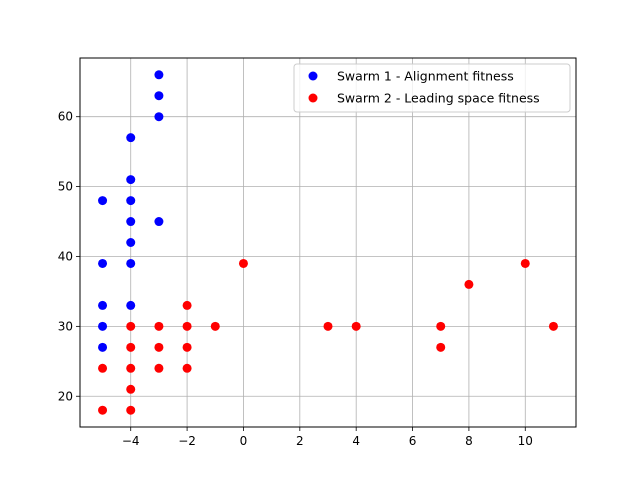 This screenshot has width=640, height=480. Describe the element at coordinates (65, 117) in the screenshot. I see `y-tick-label: 60` at that location.